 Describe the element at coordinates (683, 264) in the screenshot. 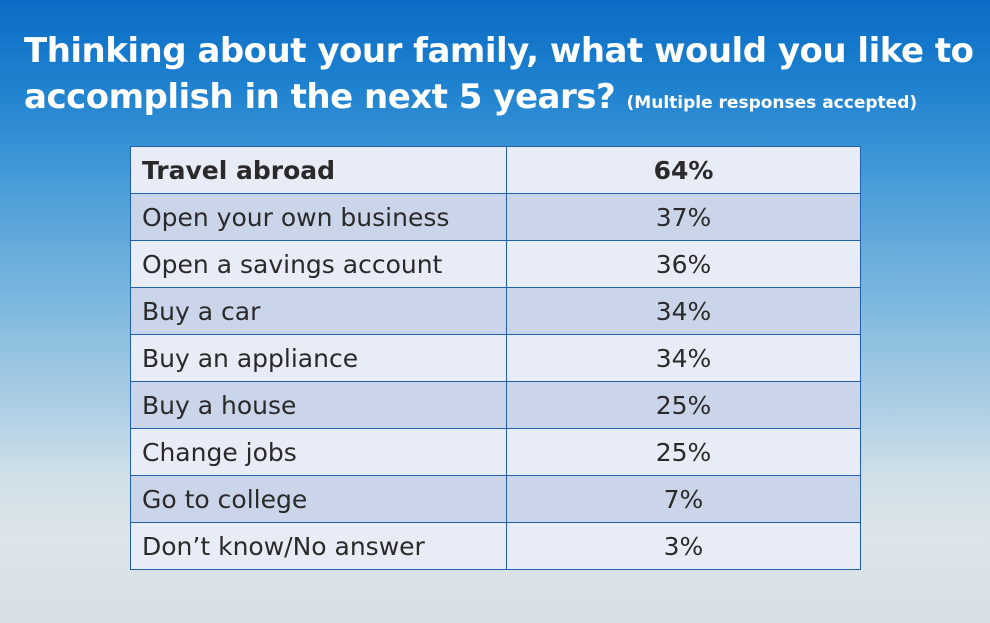

I see `row-value: 36%` at that location.